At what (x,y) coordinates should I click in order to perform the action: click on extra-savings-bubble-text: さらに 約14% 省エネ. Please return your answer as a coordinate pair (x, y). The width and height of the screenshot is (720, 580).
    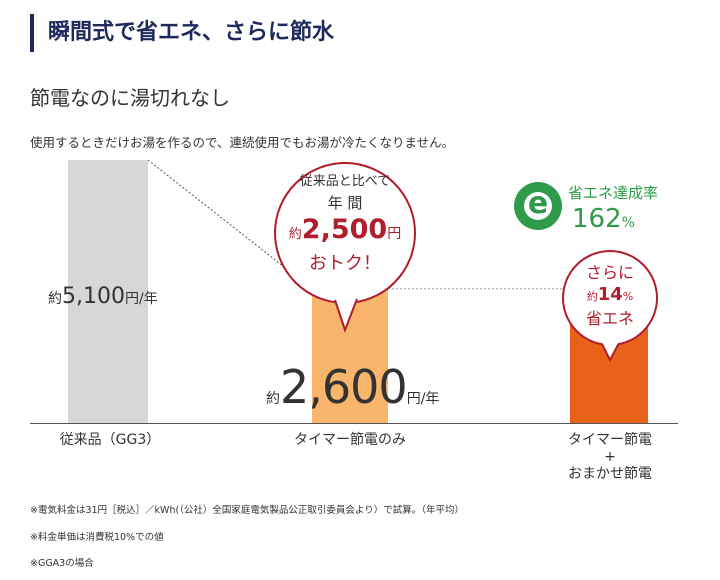
    Looking at the image, I should click on (610, 296).